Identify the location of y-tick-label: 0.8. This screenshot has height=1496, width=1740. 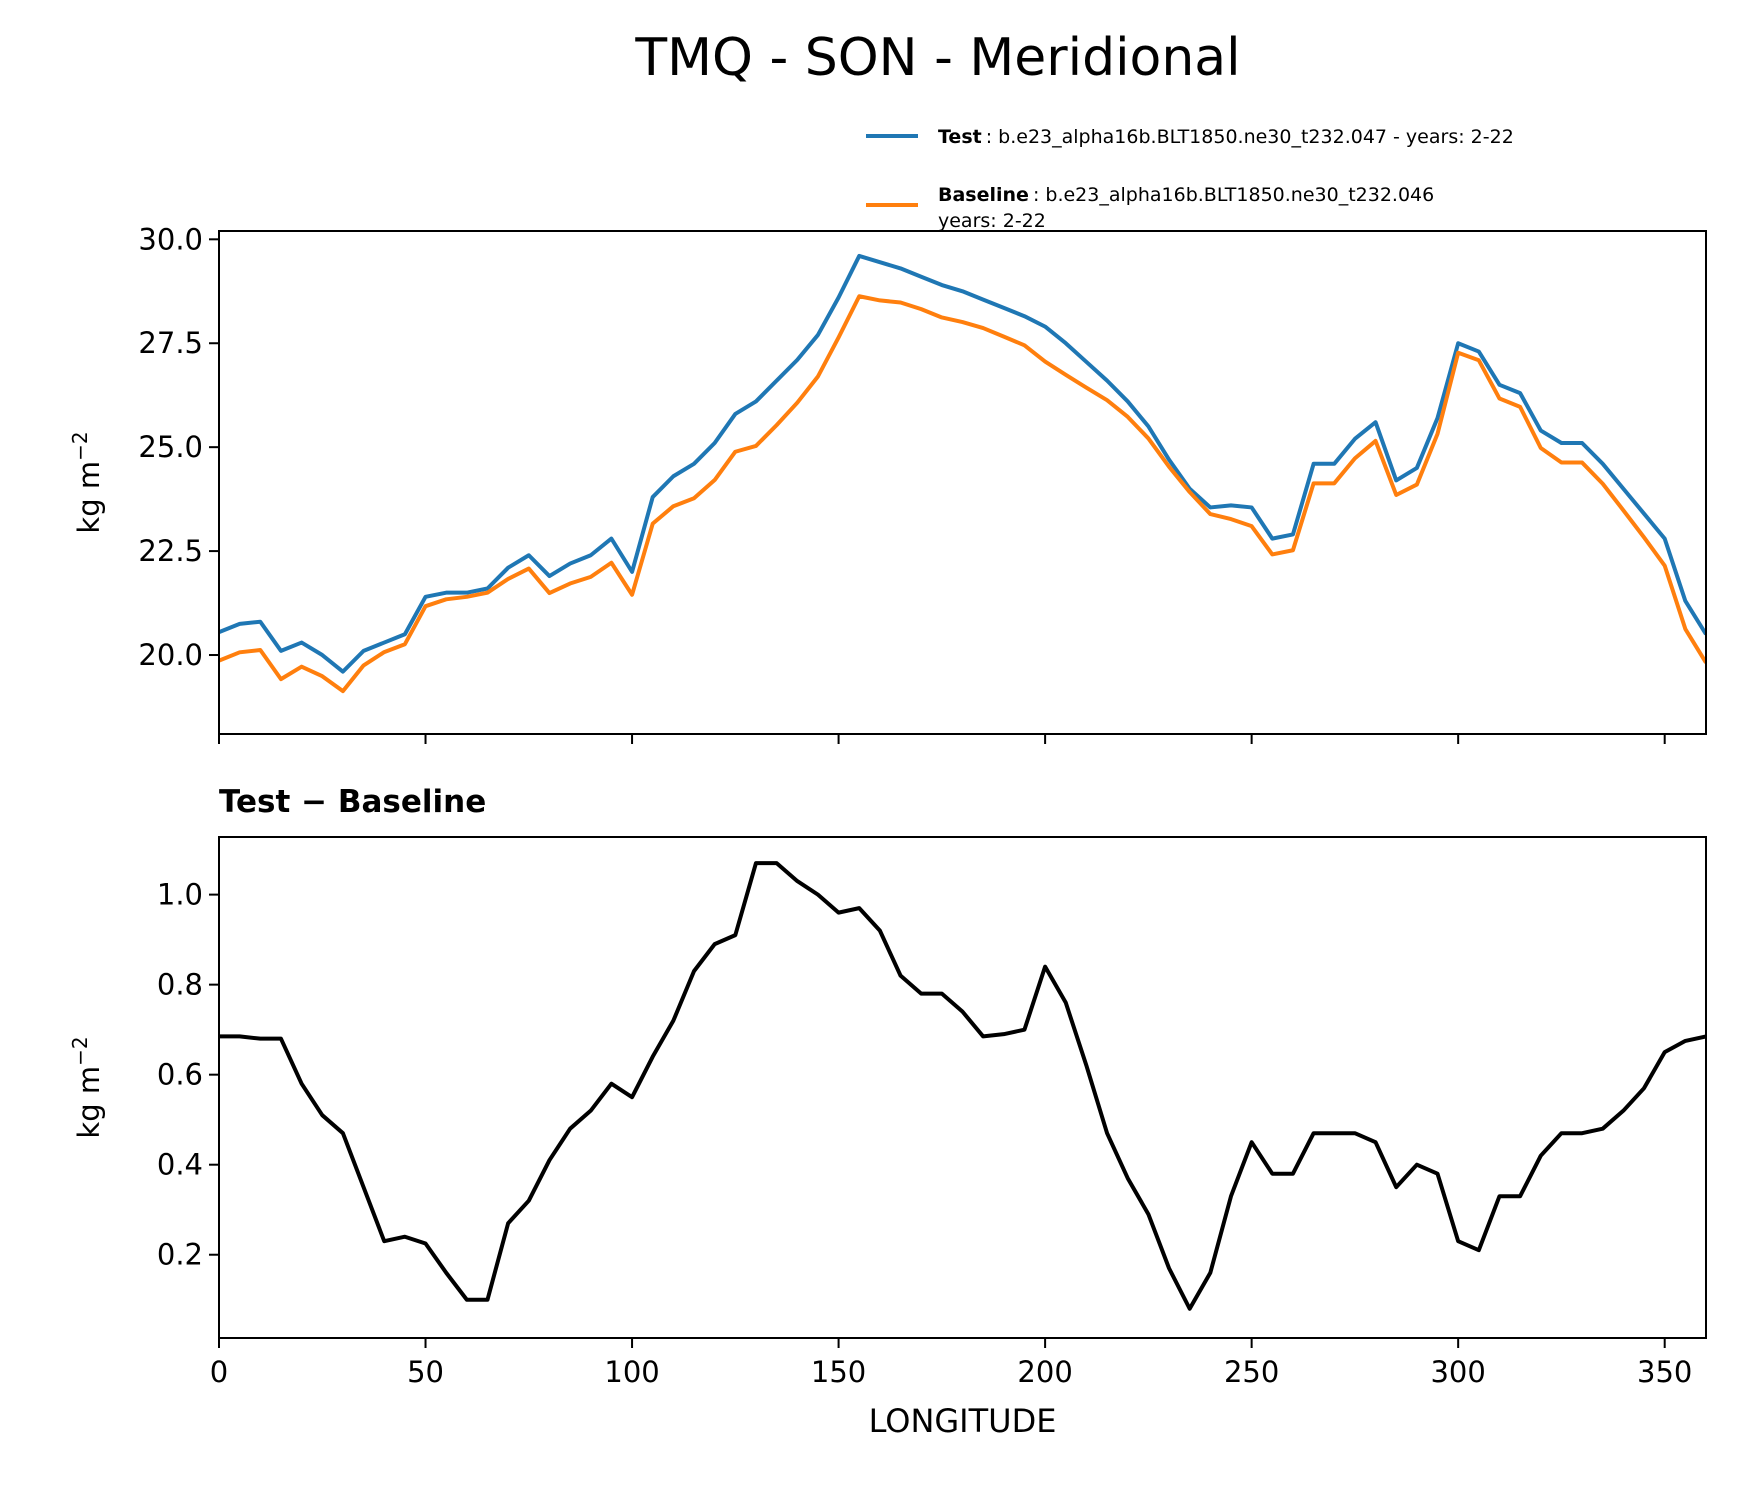
(180, 985).